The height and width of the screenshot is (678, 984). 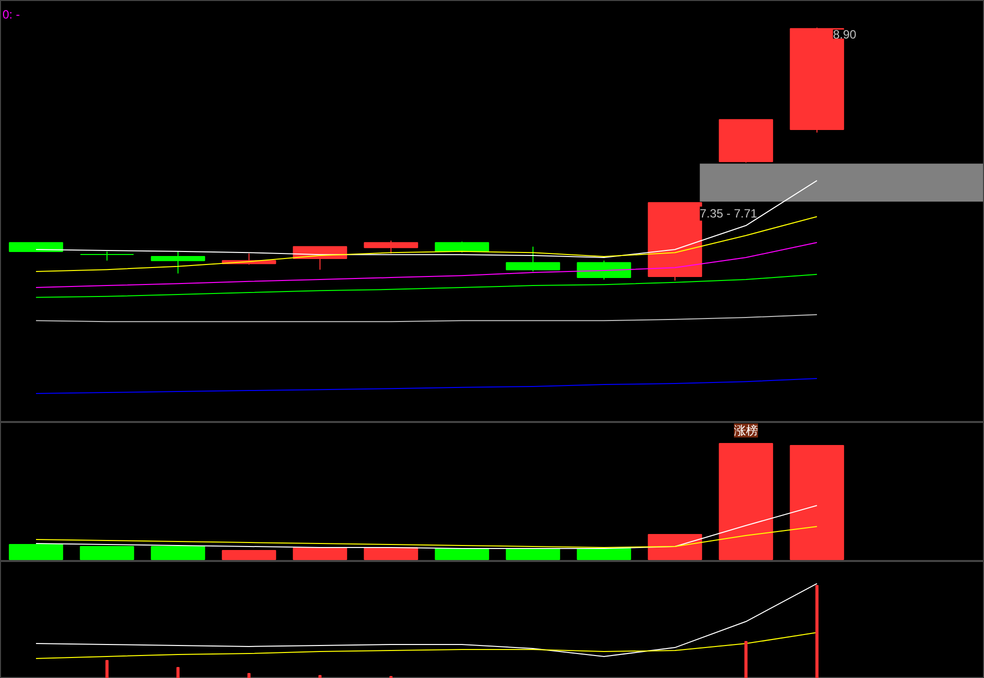 What do you see at coordinates (746, 431) in the screenshot?
I see `text: 涨榜` at bounding box center [746, 431].